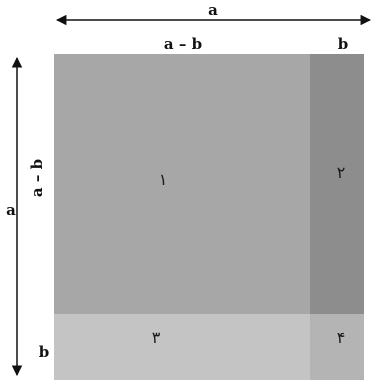 The width and height of the screenshot is (378, 385). Describe the element at coordinates (341, 337) in the screenshot. I see `region-4-label: ۴` at that location.